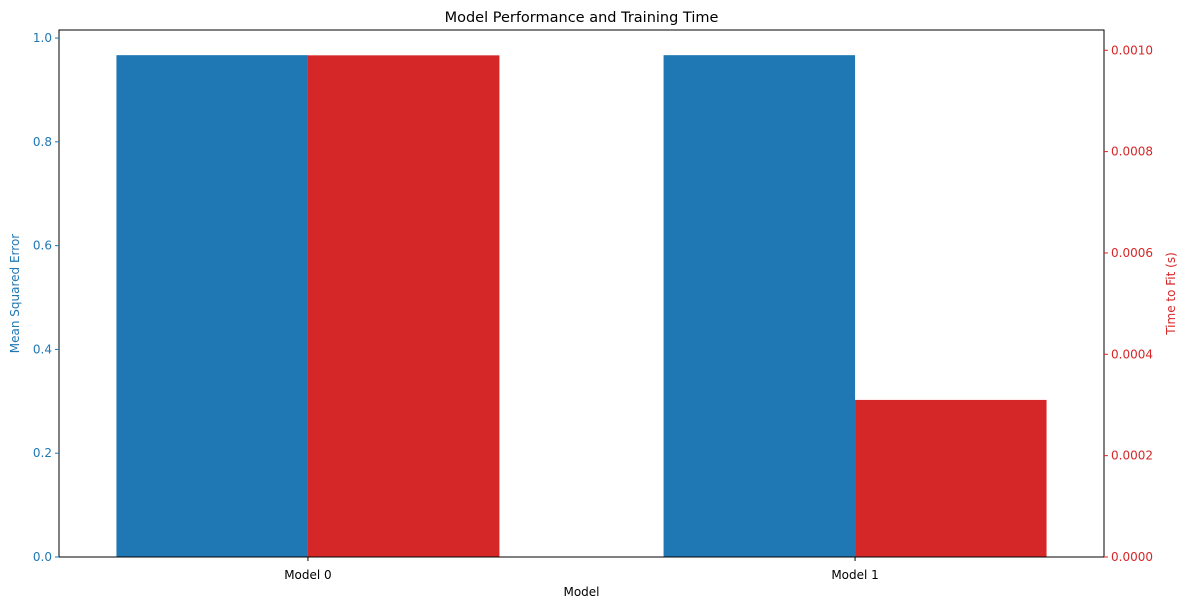  I want to click on right-tick-label: 0.0006, so click(1132, 253).